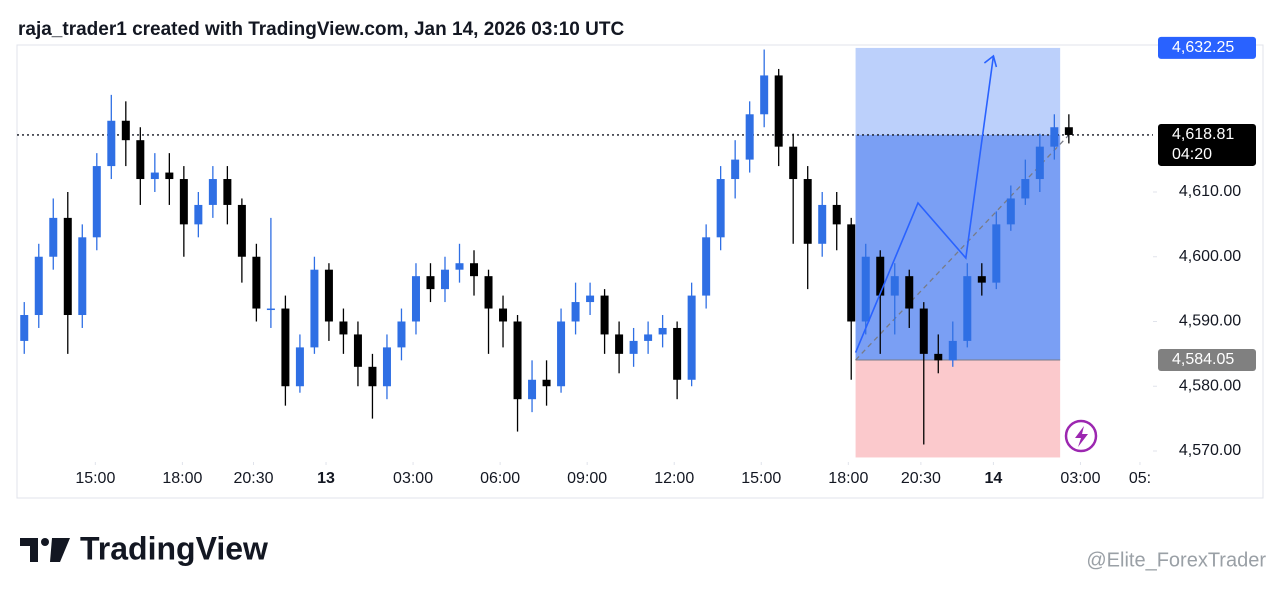  I want to click on progress-line, so click(962, 247).